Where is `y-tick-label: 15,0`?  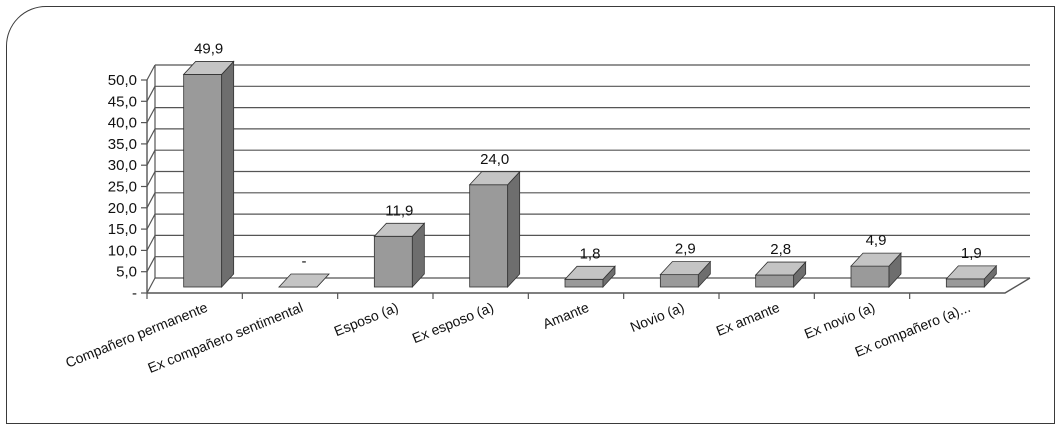 y-tick-label: 15,0 is located at coordinates (122, 229).